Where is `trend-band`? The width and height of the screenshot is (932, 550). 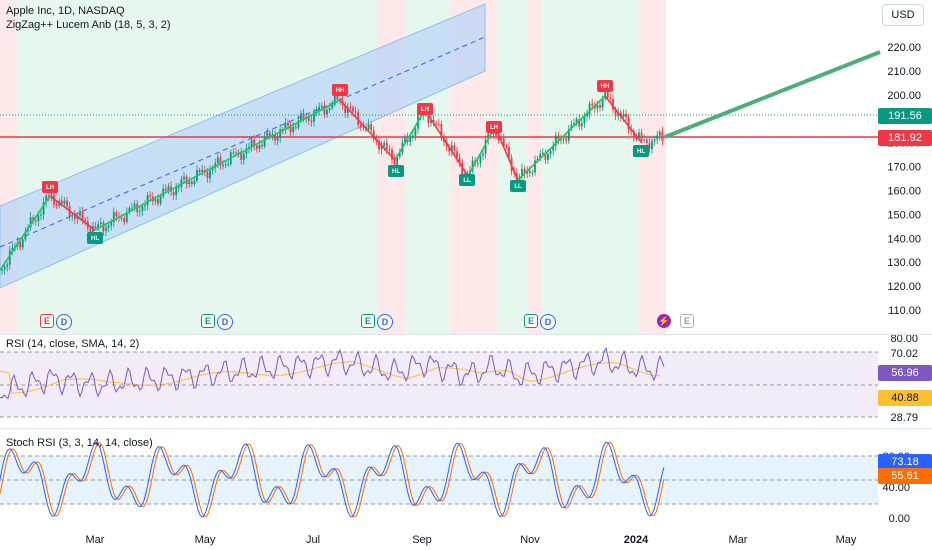 trend-band is located at coordinates (653, 167).